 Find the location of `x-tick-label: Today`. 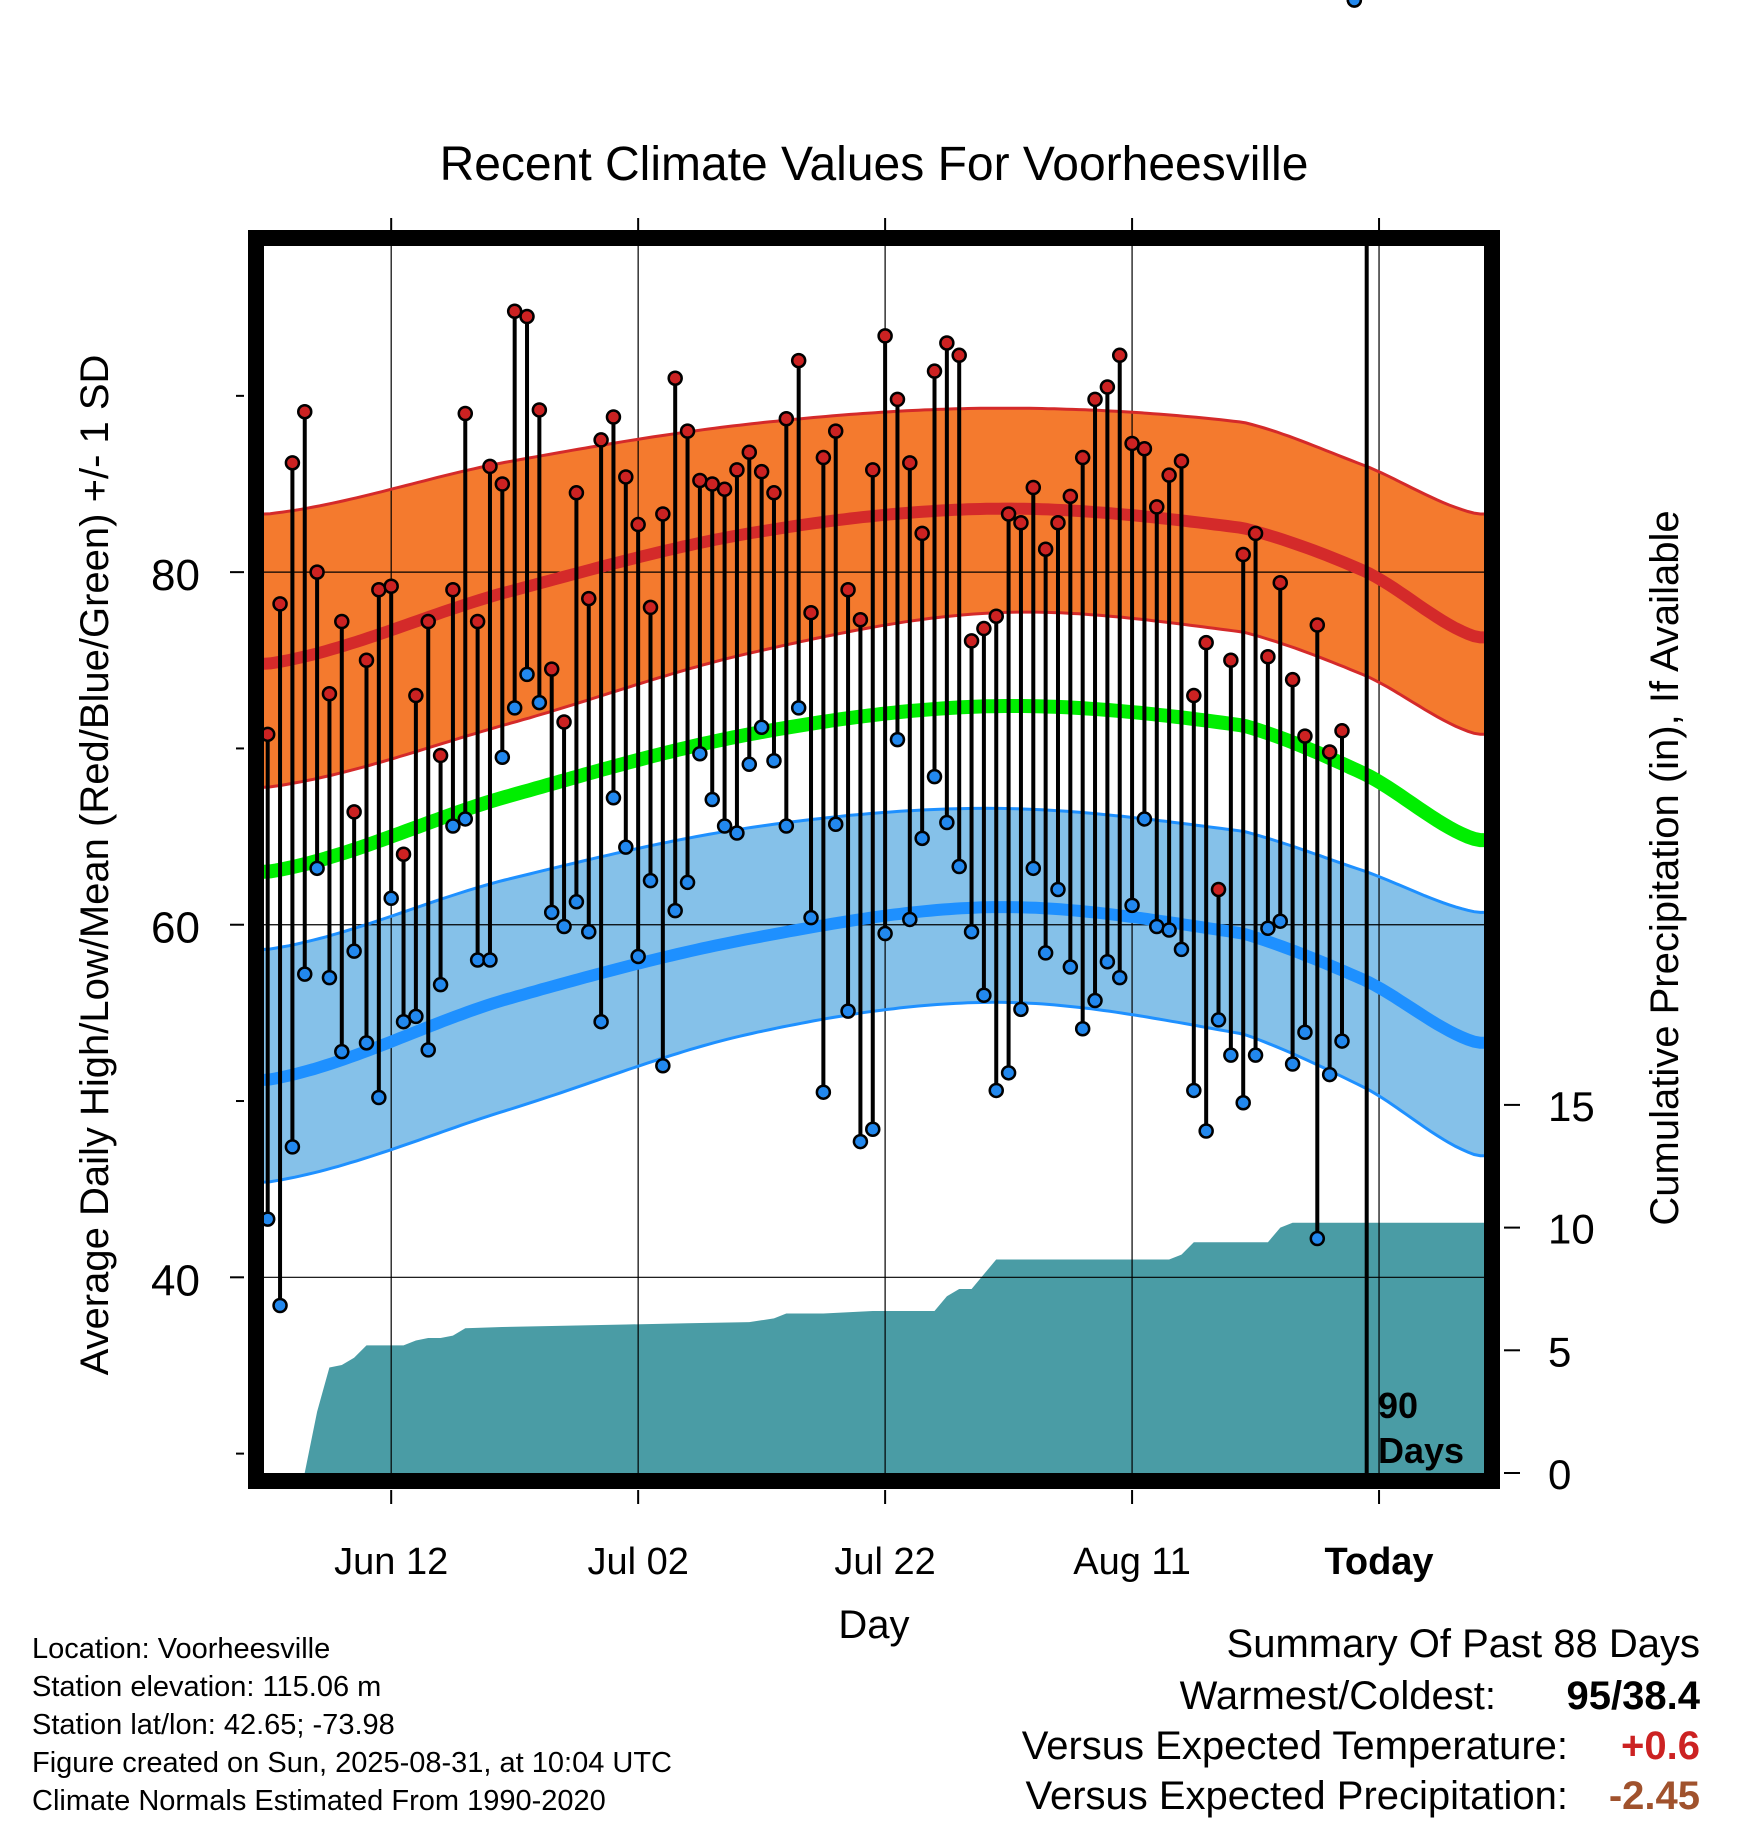

x-tick-label: Today is located at coordinates (1378, 1562).